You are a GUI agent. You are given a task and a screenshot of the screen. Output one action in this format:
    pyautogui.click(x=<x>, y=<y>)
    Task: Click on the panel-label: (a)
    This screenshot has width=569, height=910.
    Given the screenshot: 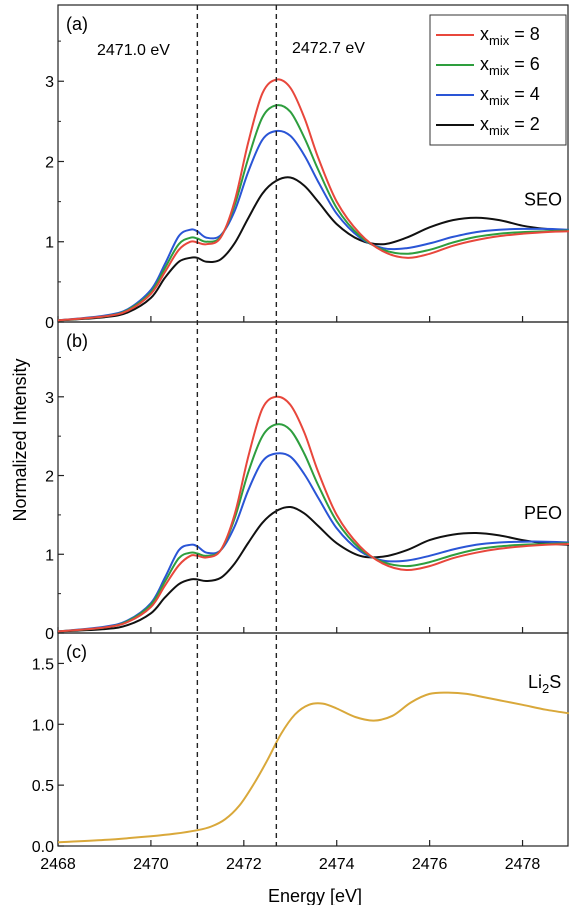 What is the action you would take?
    pyautogui.click(x=77, y=24)
    